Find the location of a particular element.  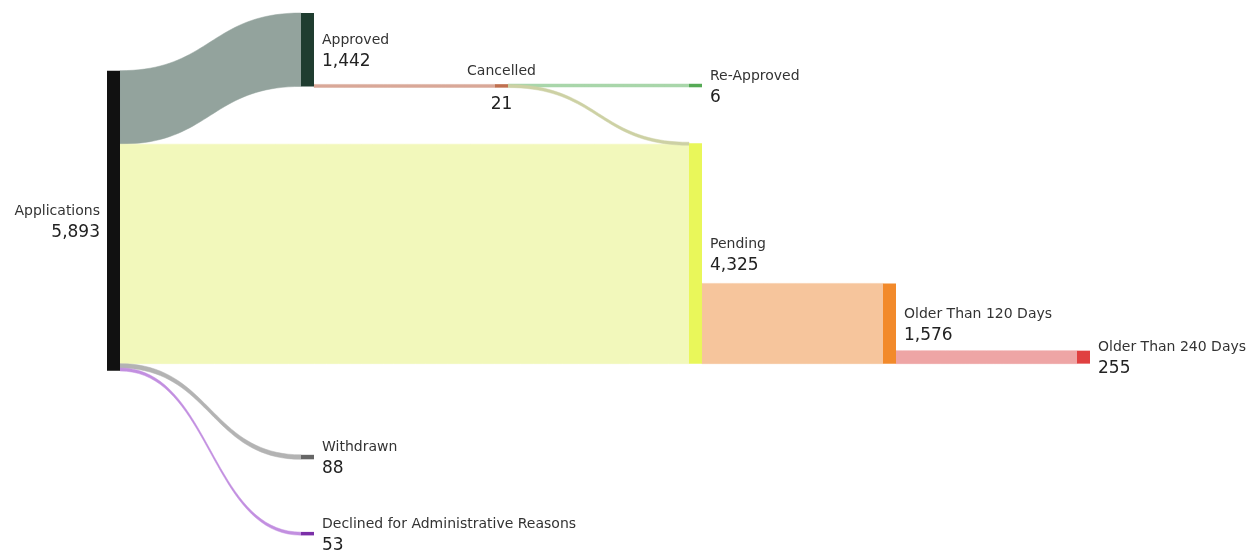

category-label: Older Than 240 Days is located at coordinates (1172, 346).